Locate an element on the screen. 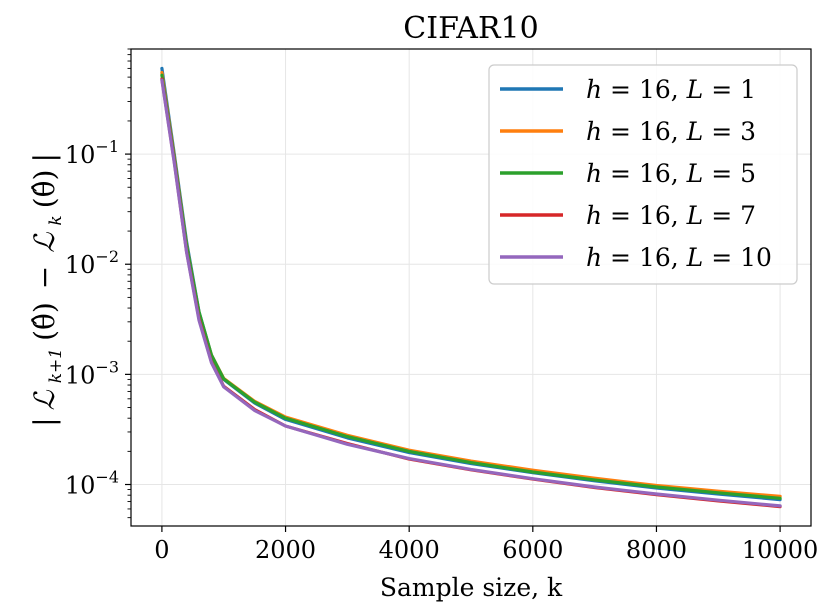  legend-item: h = 16, L = 3 is located at coordinates (628, 131).